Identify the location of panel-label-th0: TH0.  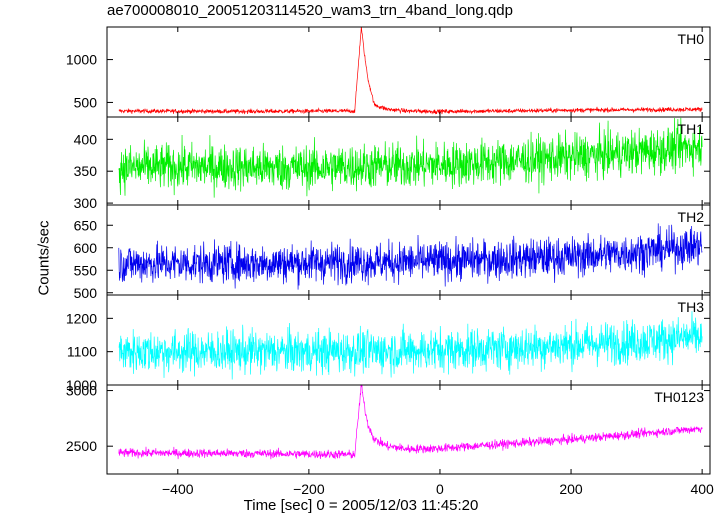
(691, 39).